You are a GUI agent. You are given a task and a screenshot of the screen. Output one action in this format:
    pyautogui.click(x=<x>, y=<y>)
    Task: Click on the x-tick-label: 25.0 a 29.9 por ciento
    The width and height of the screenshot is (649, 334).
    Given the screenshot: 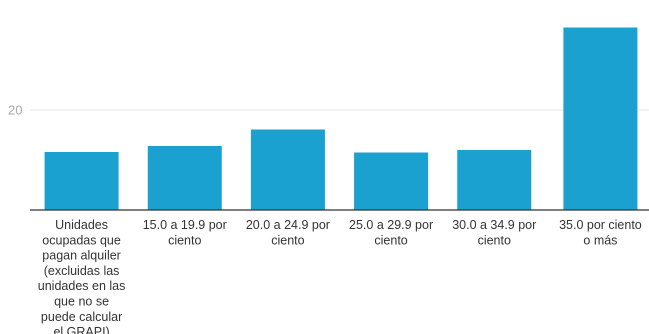 What is the action you would take?
    pyautogui.click(x=391, y=232)
    